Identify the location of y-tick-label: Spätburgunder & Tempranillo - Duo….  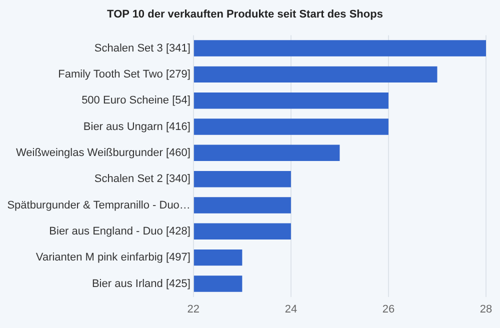
(98, 205).